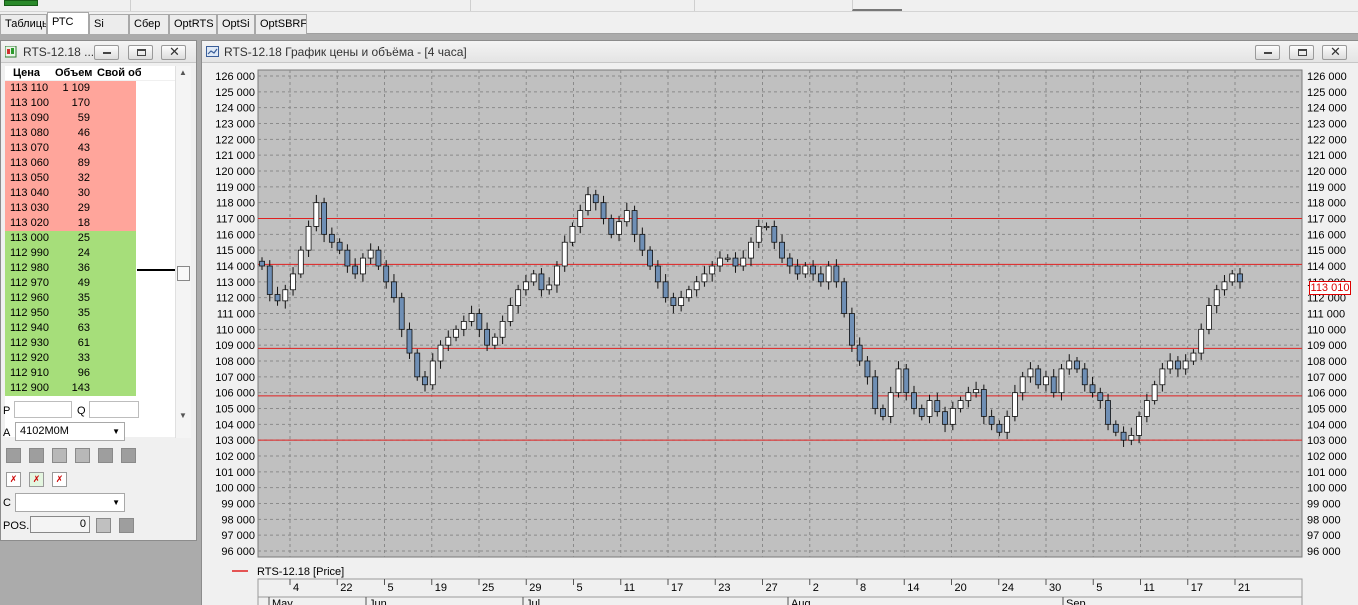 Image resolution: width=1358 pixels, height=605 pixels. I want to click on buy-row: 112 950 35, so click(90, 313).